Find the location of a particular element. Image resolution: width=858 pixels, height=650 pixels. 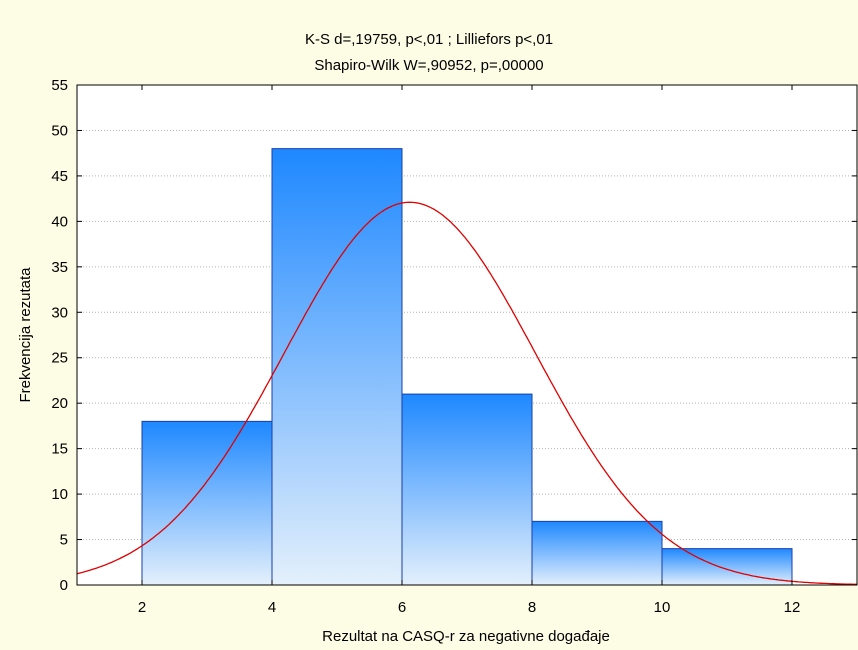

x-axis-label: Rezultat na CASQ-r za negativne događaje is located at coordinates (466, 636).